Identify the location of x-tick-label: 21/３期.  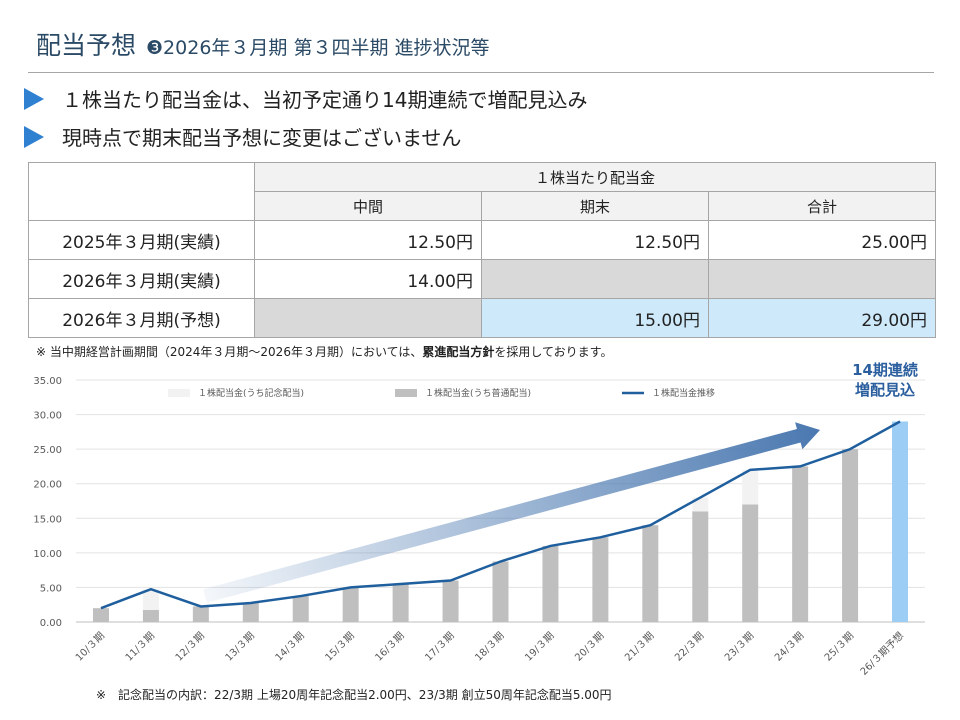
(639, 647).